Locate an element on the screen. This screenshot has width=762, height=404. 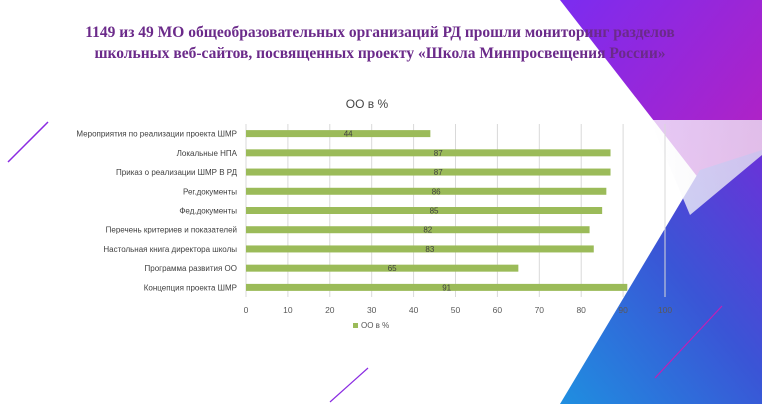
category-label: Мероприятия по реализации проекта ШМР is located at coordinates (156, 134).